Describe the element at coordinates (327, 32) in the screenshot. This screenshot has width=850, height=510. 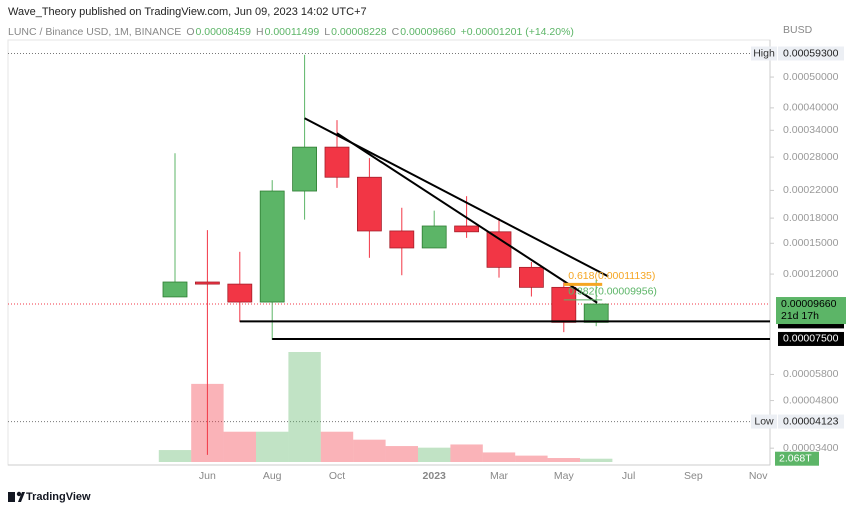
I see `ohlc-key: L` at that location.